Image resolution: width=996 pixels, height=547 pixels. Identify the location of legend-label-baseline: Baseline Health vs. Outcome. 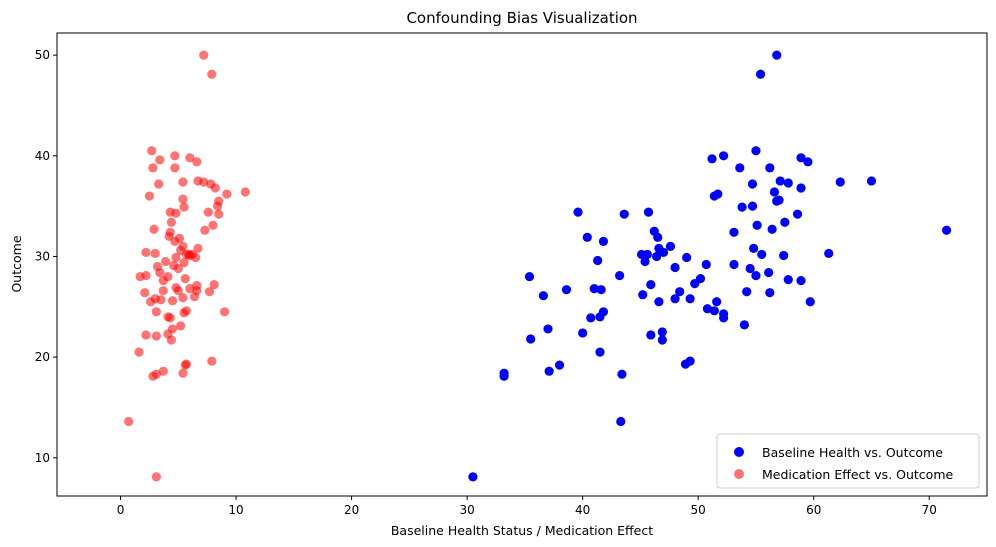
(852, 452).